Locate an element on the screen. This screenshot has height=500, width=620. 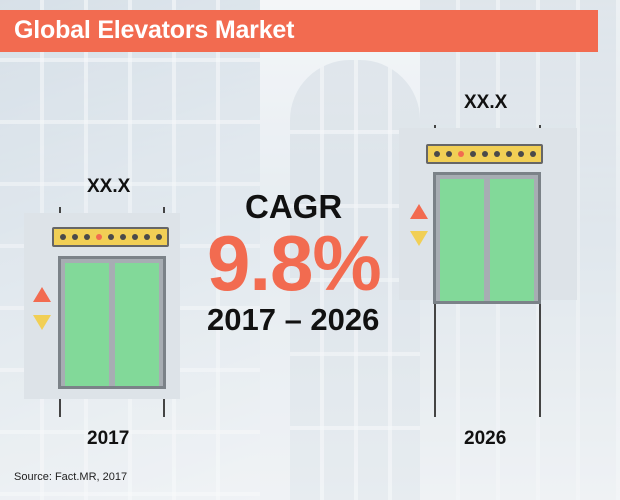
year-label-2017: 2017 is located at coordinates (108, 438).